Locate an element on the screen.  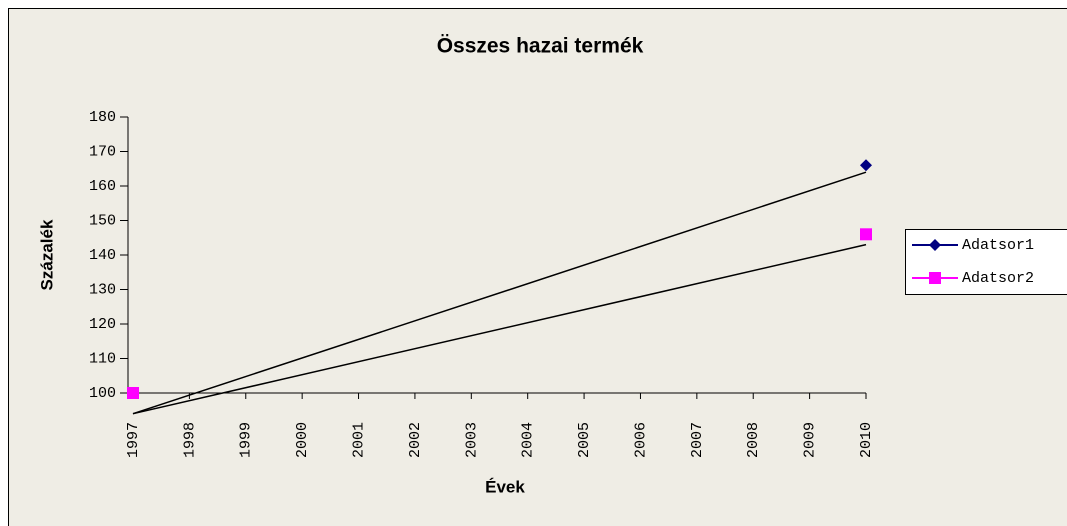
x-axis-label: Évek is located at coordinates (505, 486).